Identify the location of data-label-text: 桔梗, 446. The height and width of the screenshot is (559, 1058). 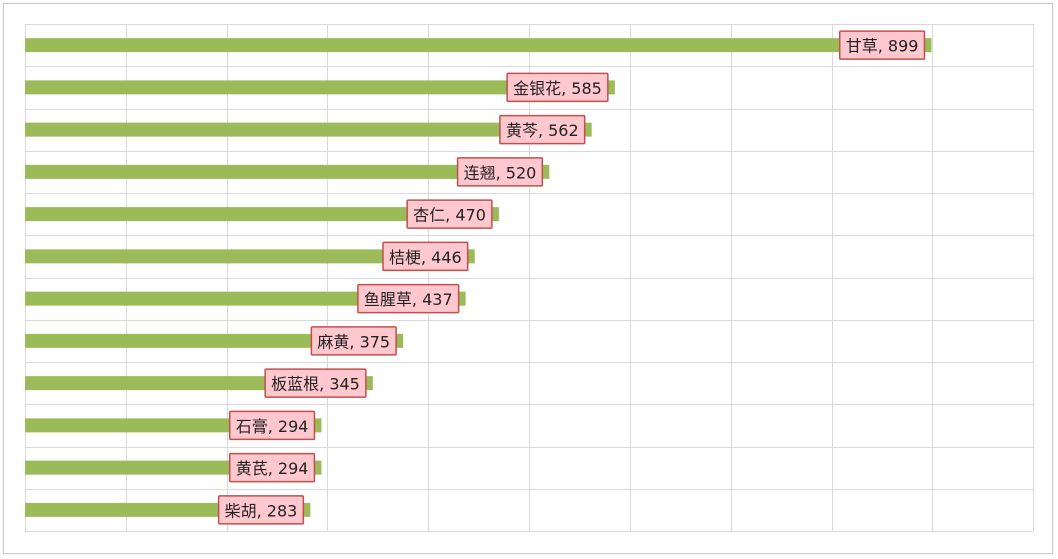
(425, 257).